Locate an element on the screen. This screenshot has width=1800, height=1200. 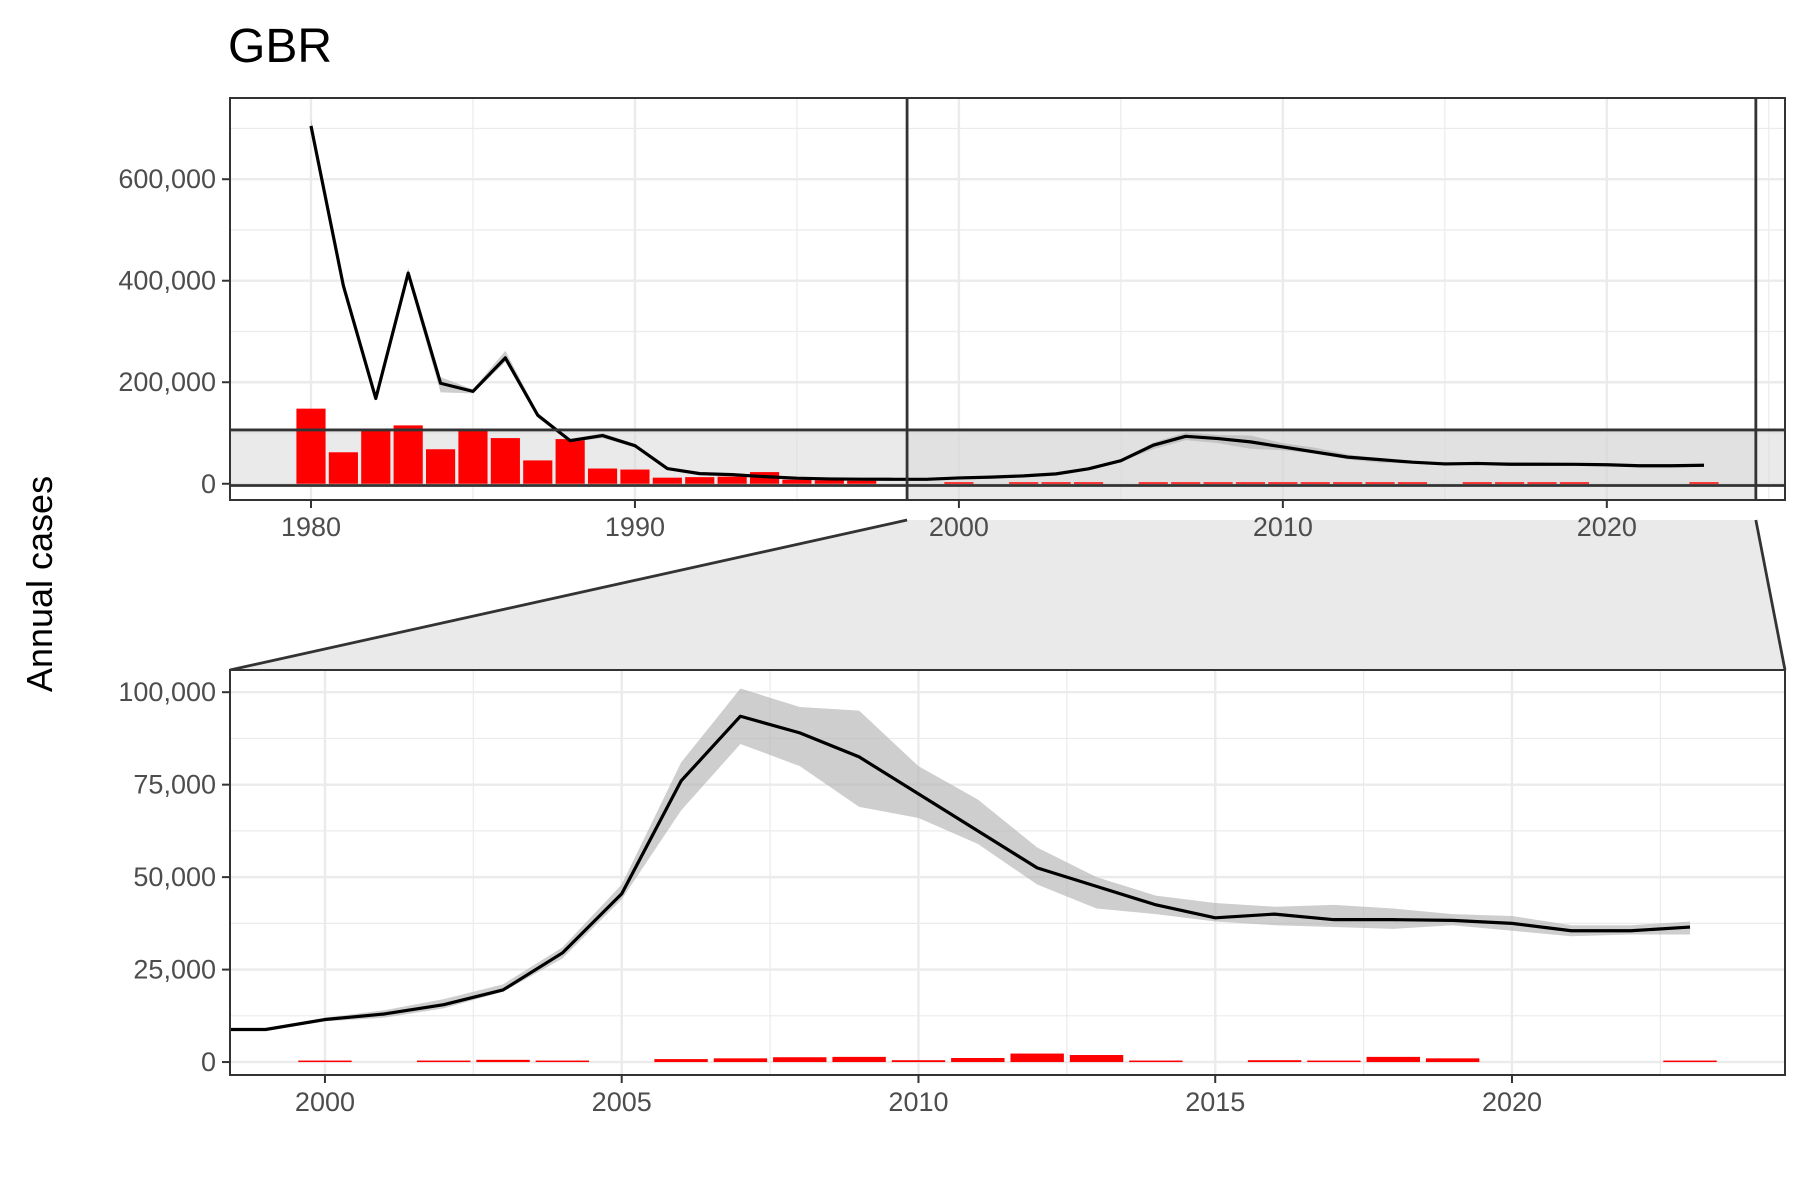
zoom-x-tick-label: 2005 is located at coordinates (622, 1102).